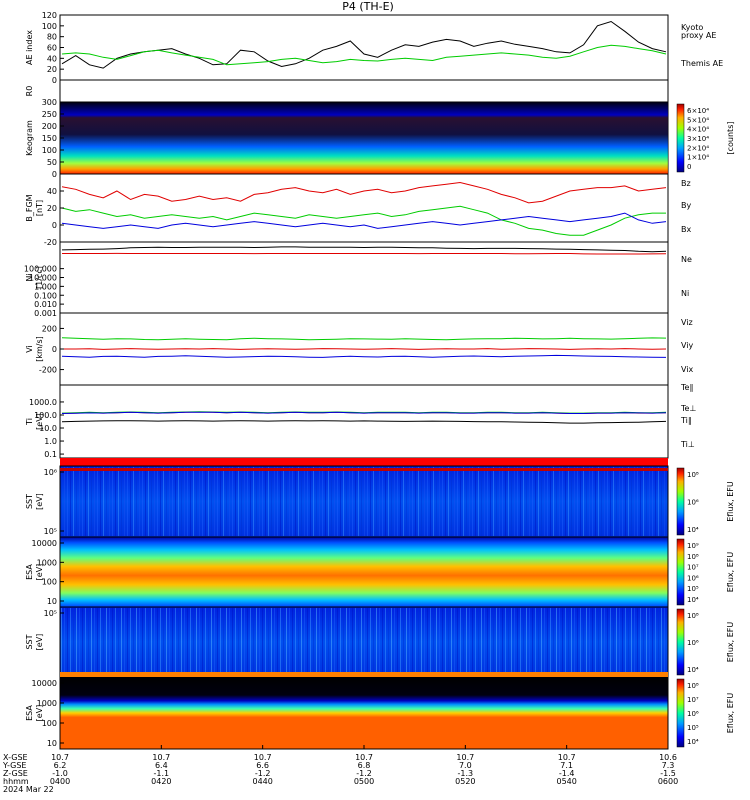 The image size is (750, 800). Describe the element at coordinates (263, 773) in the screenshot. I see `x-tick-label: -1.2` at that location.